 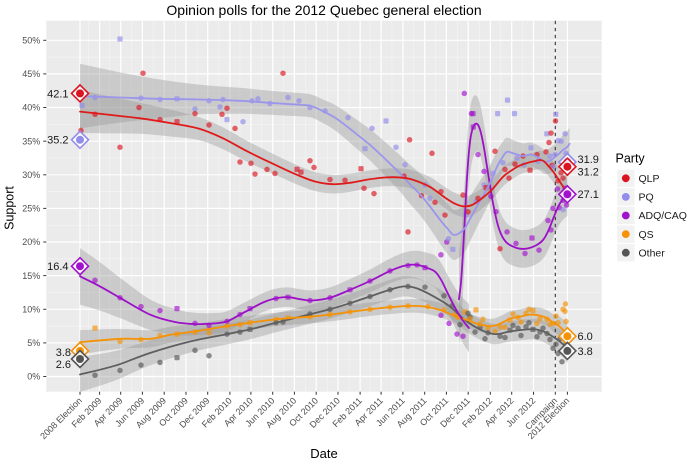 What do you see at coordinates (57, 267) in the screenshot?
I see `svg-text: 16.4` at bounding box center [57, 267].